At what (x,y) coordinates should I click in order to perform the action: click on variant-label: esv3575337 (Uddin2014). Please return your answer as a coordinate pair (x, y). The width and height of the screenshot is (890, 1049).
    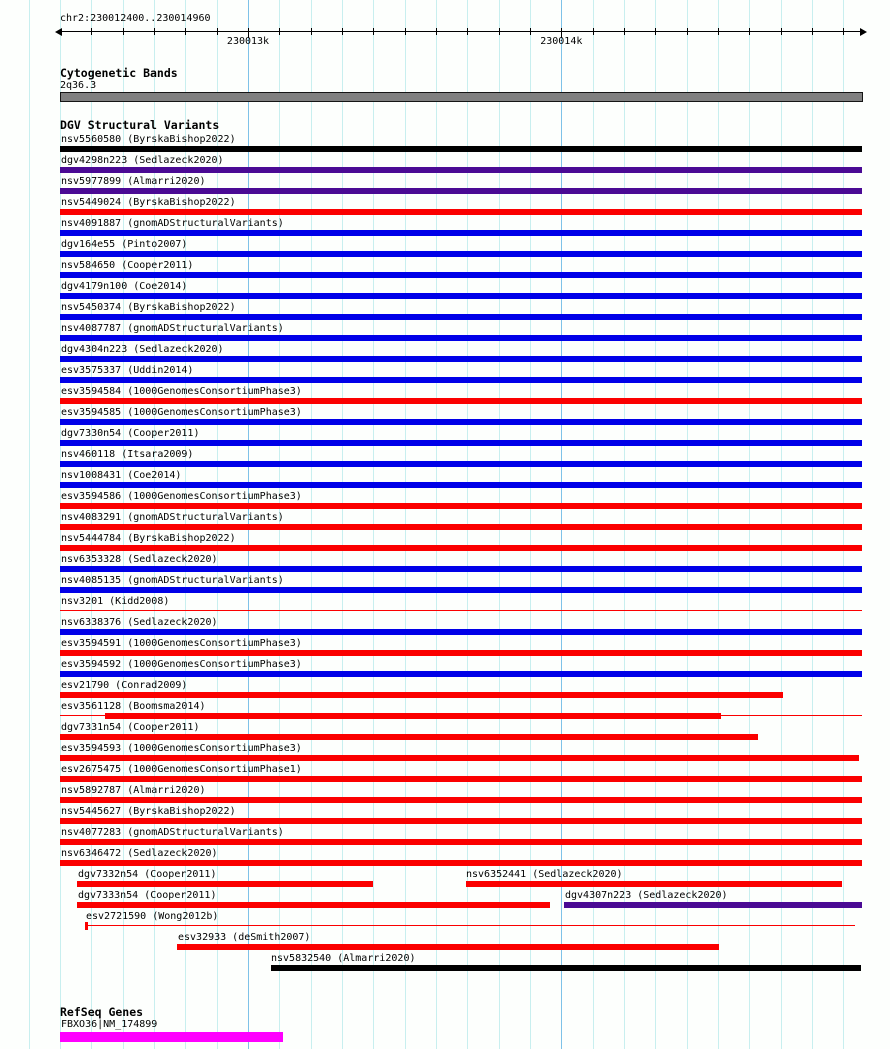
    Looking at the image, I should click on (127, 370).